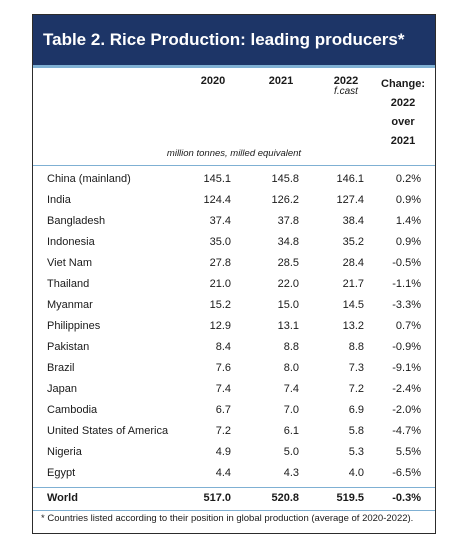  What do you see at coordinates (356, 389) in the screenshot?
I see `cell-2022: 7.2` at bounding box center [356, 389].